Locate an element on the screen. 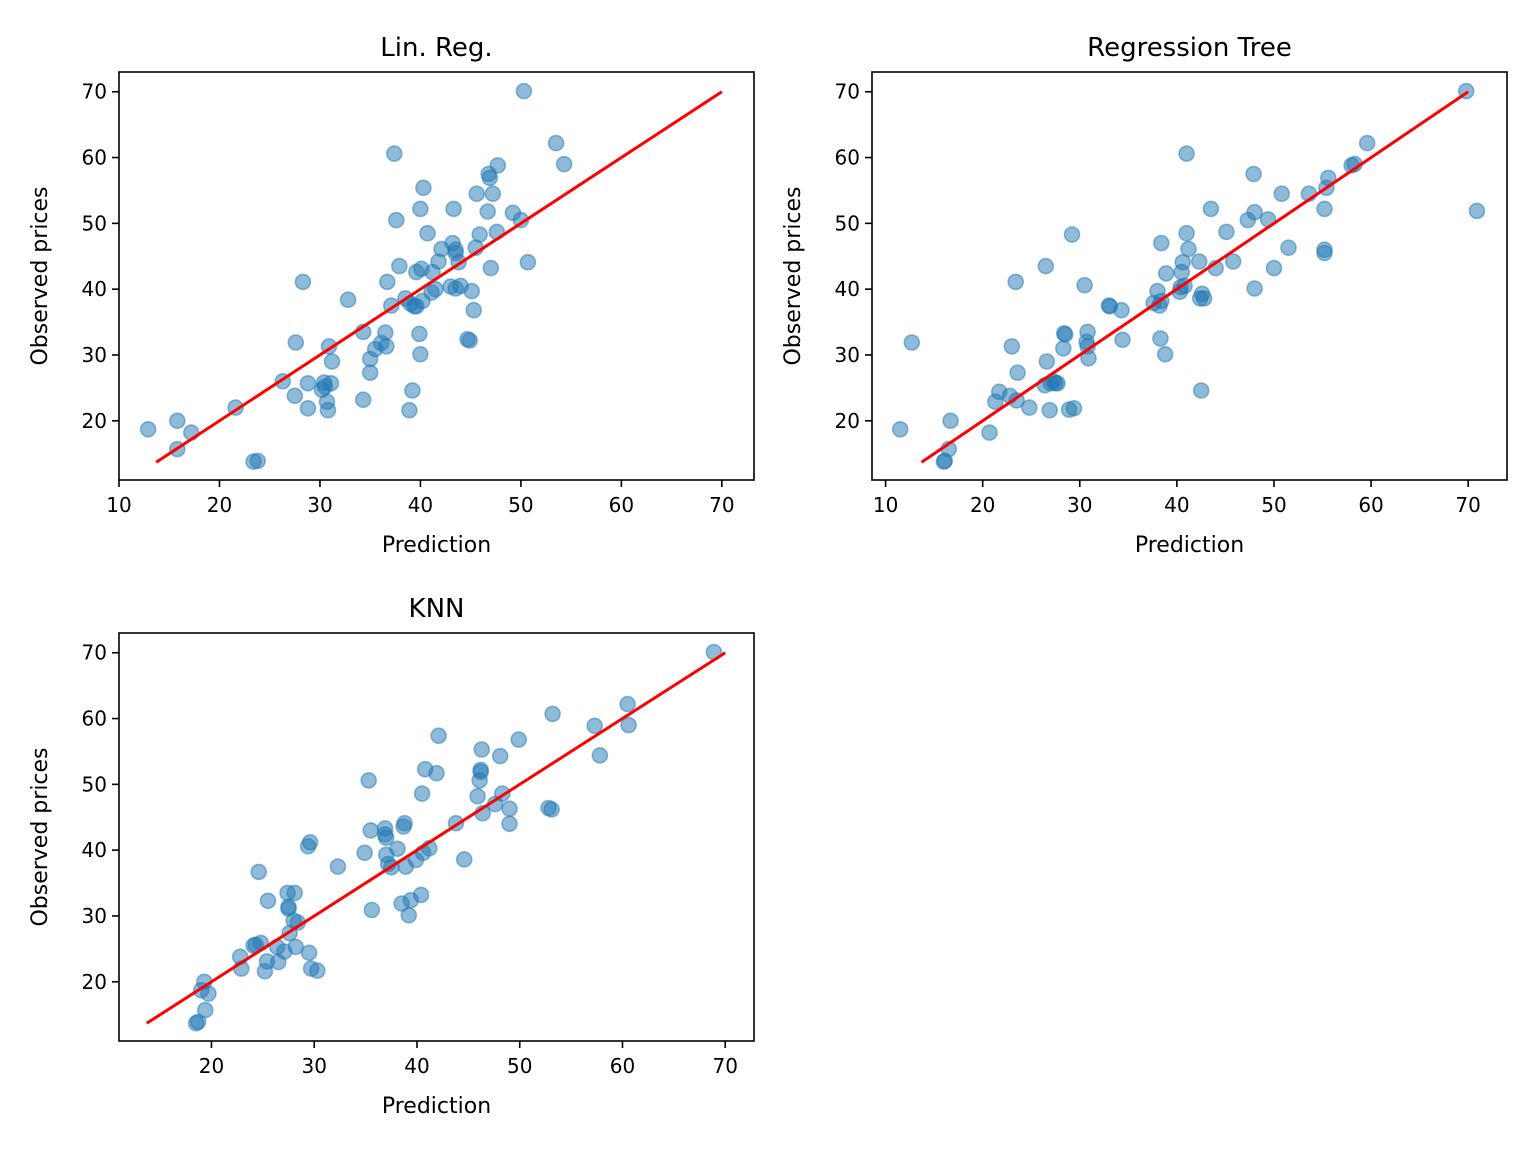  y-tick-label: 40 is located at coordinates (94, 289).